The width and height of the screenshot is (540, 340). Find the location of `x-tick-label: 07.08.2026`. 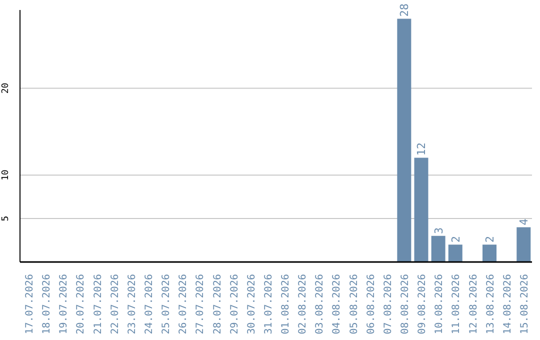

x-tick-label: 07.08.2026 is located at coordinates (388, 304).